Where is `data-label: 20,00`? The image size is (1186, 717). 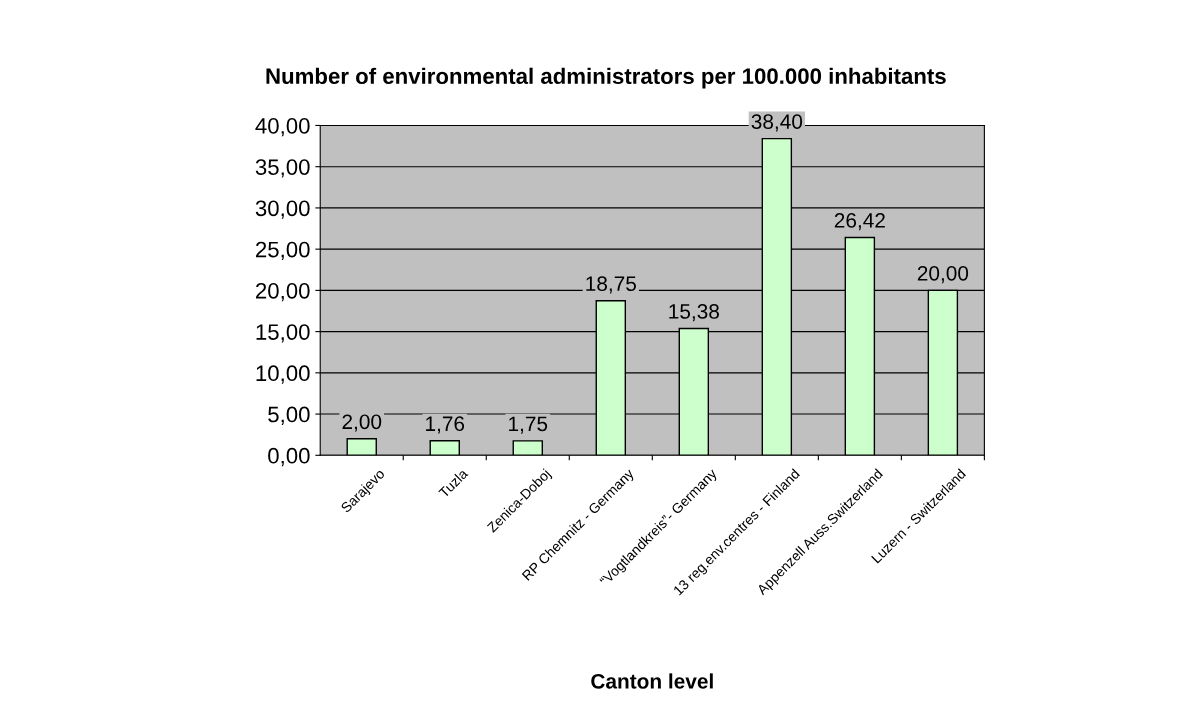 data-label: 20,00 is located at coordinates (943, 274).